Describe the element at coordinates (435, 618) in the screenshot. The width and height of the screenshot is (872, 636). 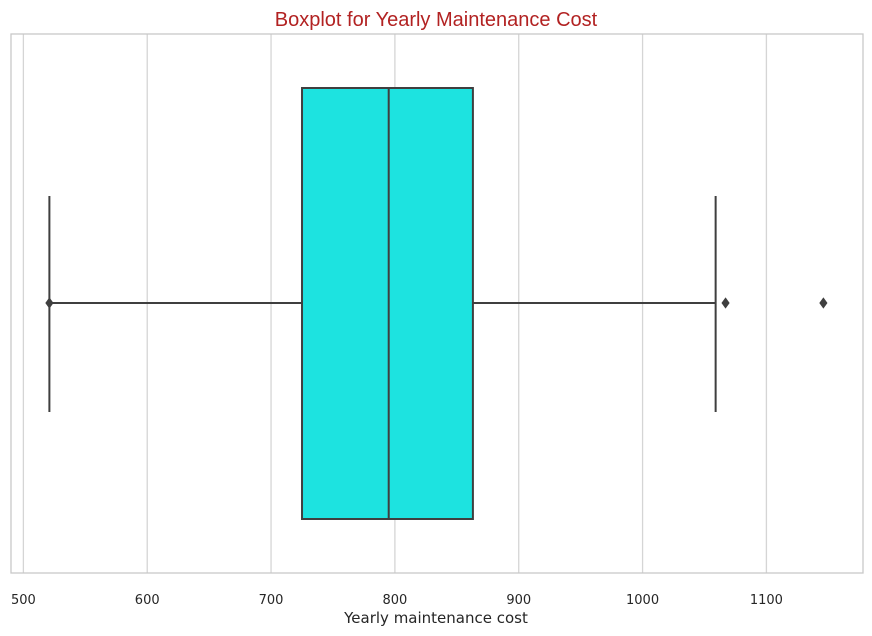
I see `x-axis-label: Yearly maintenance cost` at that location.